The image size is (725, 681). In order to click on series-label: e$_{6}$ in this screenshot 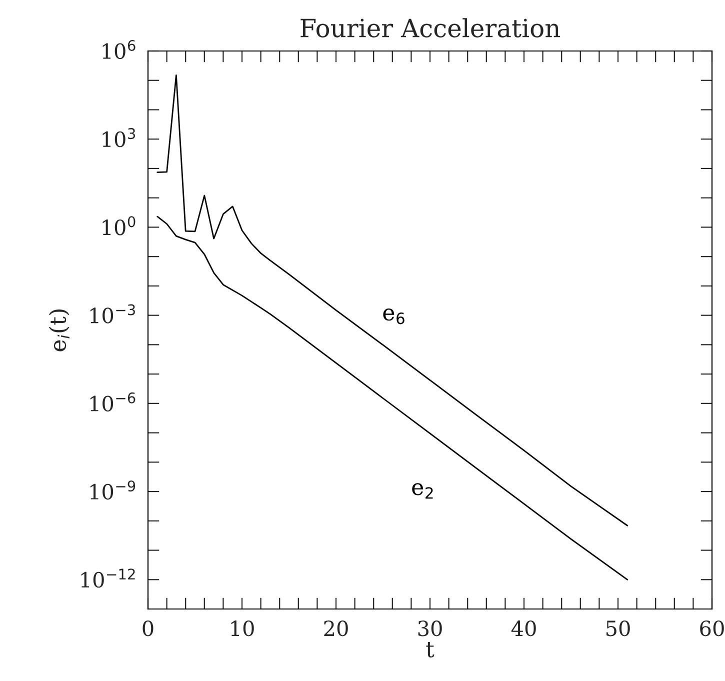, I will do `click(393, 316)`.